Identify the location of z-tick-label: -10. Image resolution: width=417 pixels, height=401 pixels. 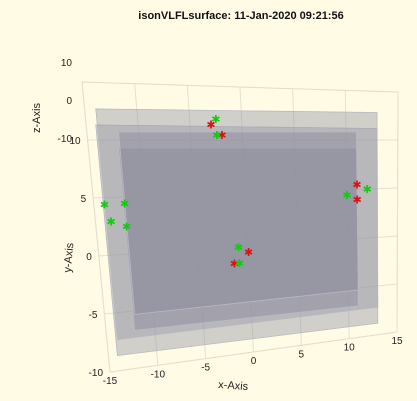
(65, 139).